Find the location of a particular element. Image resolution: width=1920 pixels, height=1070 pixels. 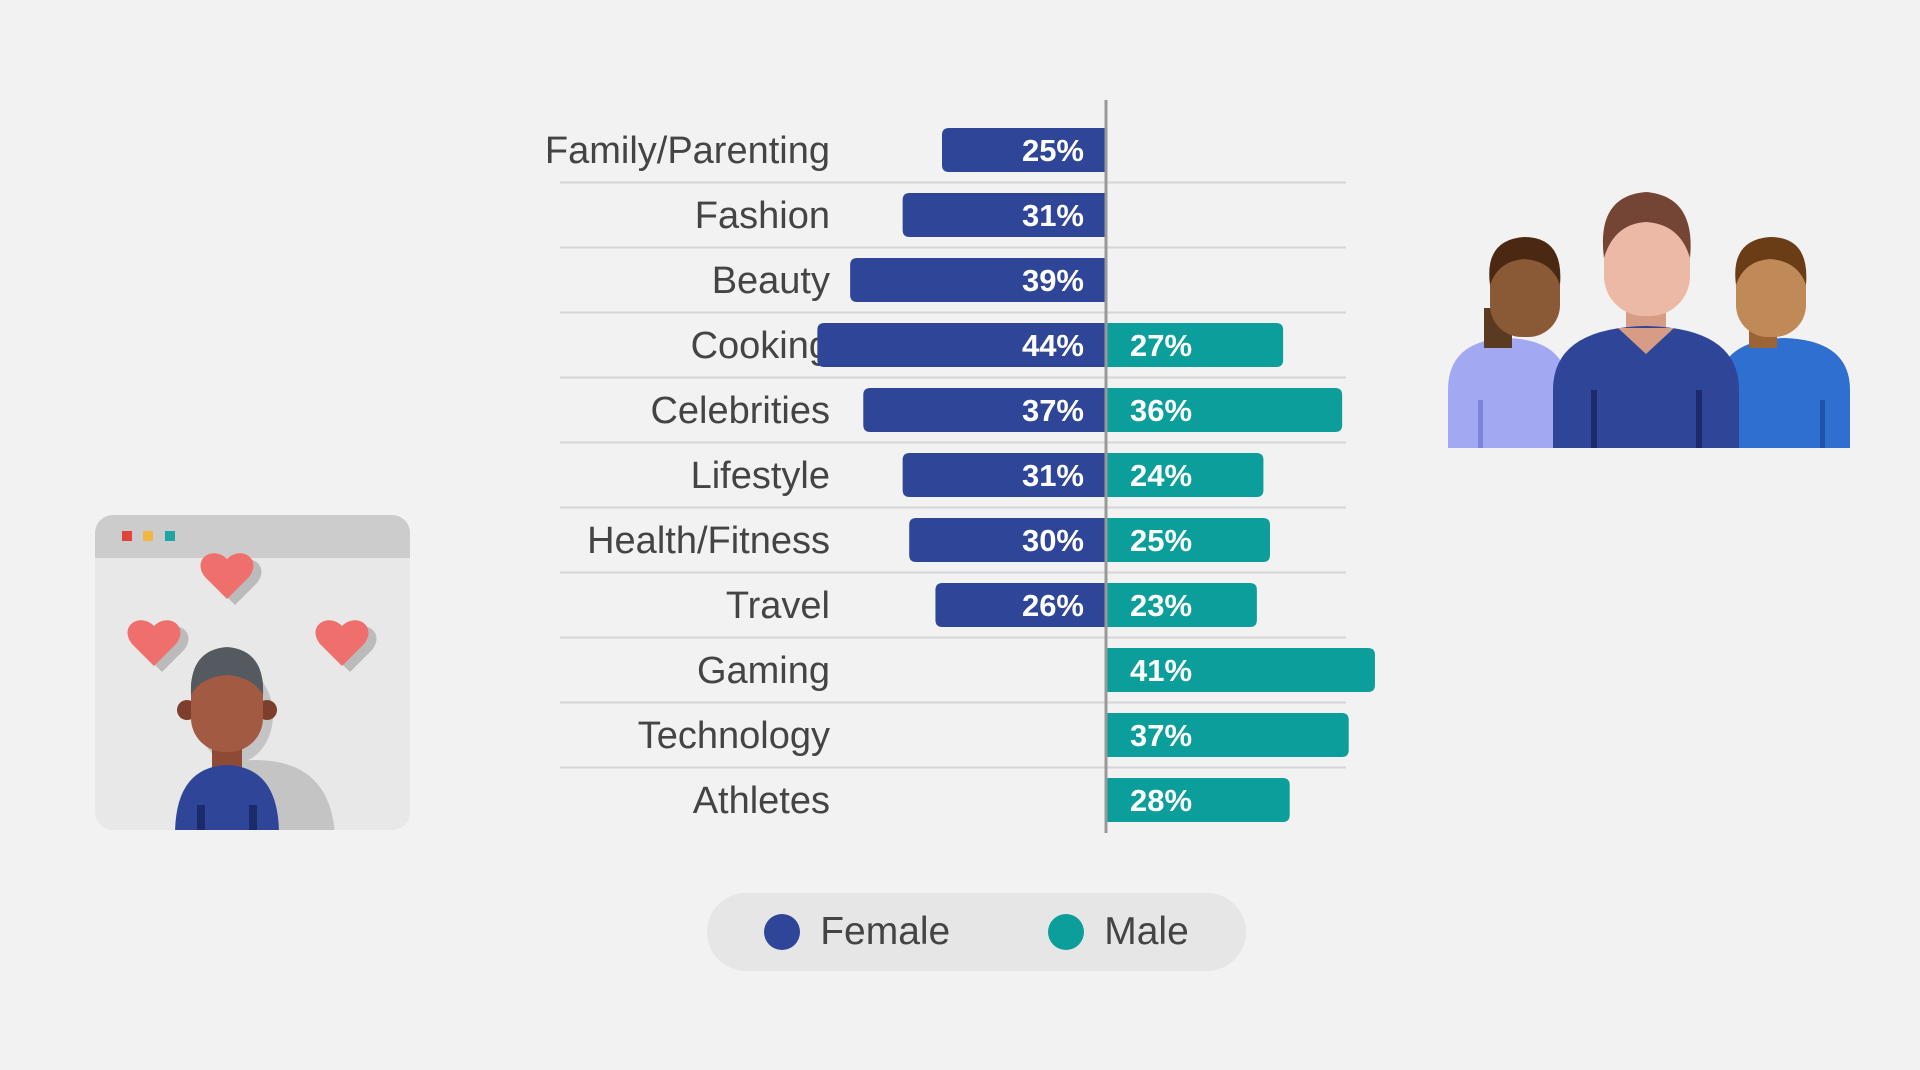

category-label-family-parenting: Family/Parenting is located at coordinates (687, 151).